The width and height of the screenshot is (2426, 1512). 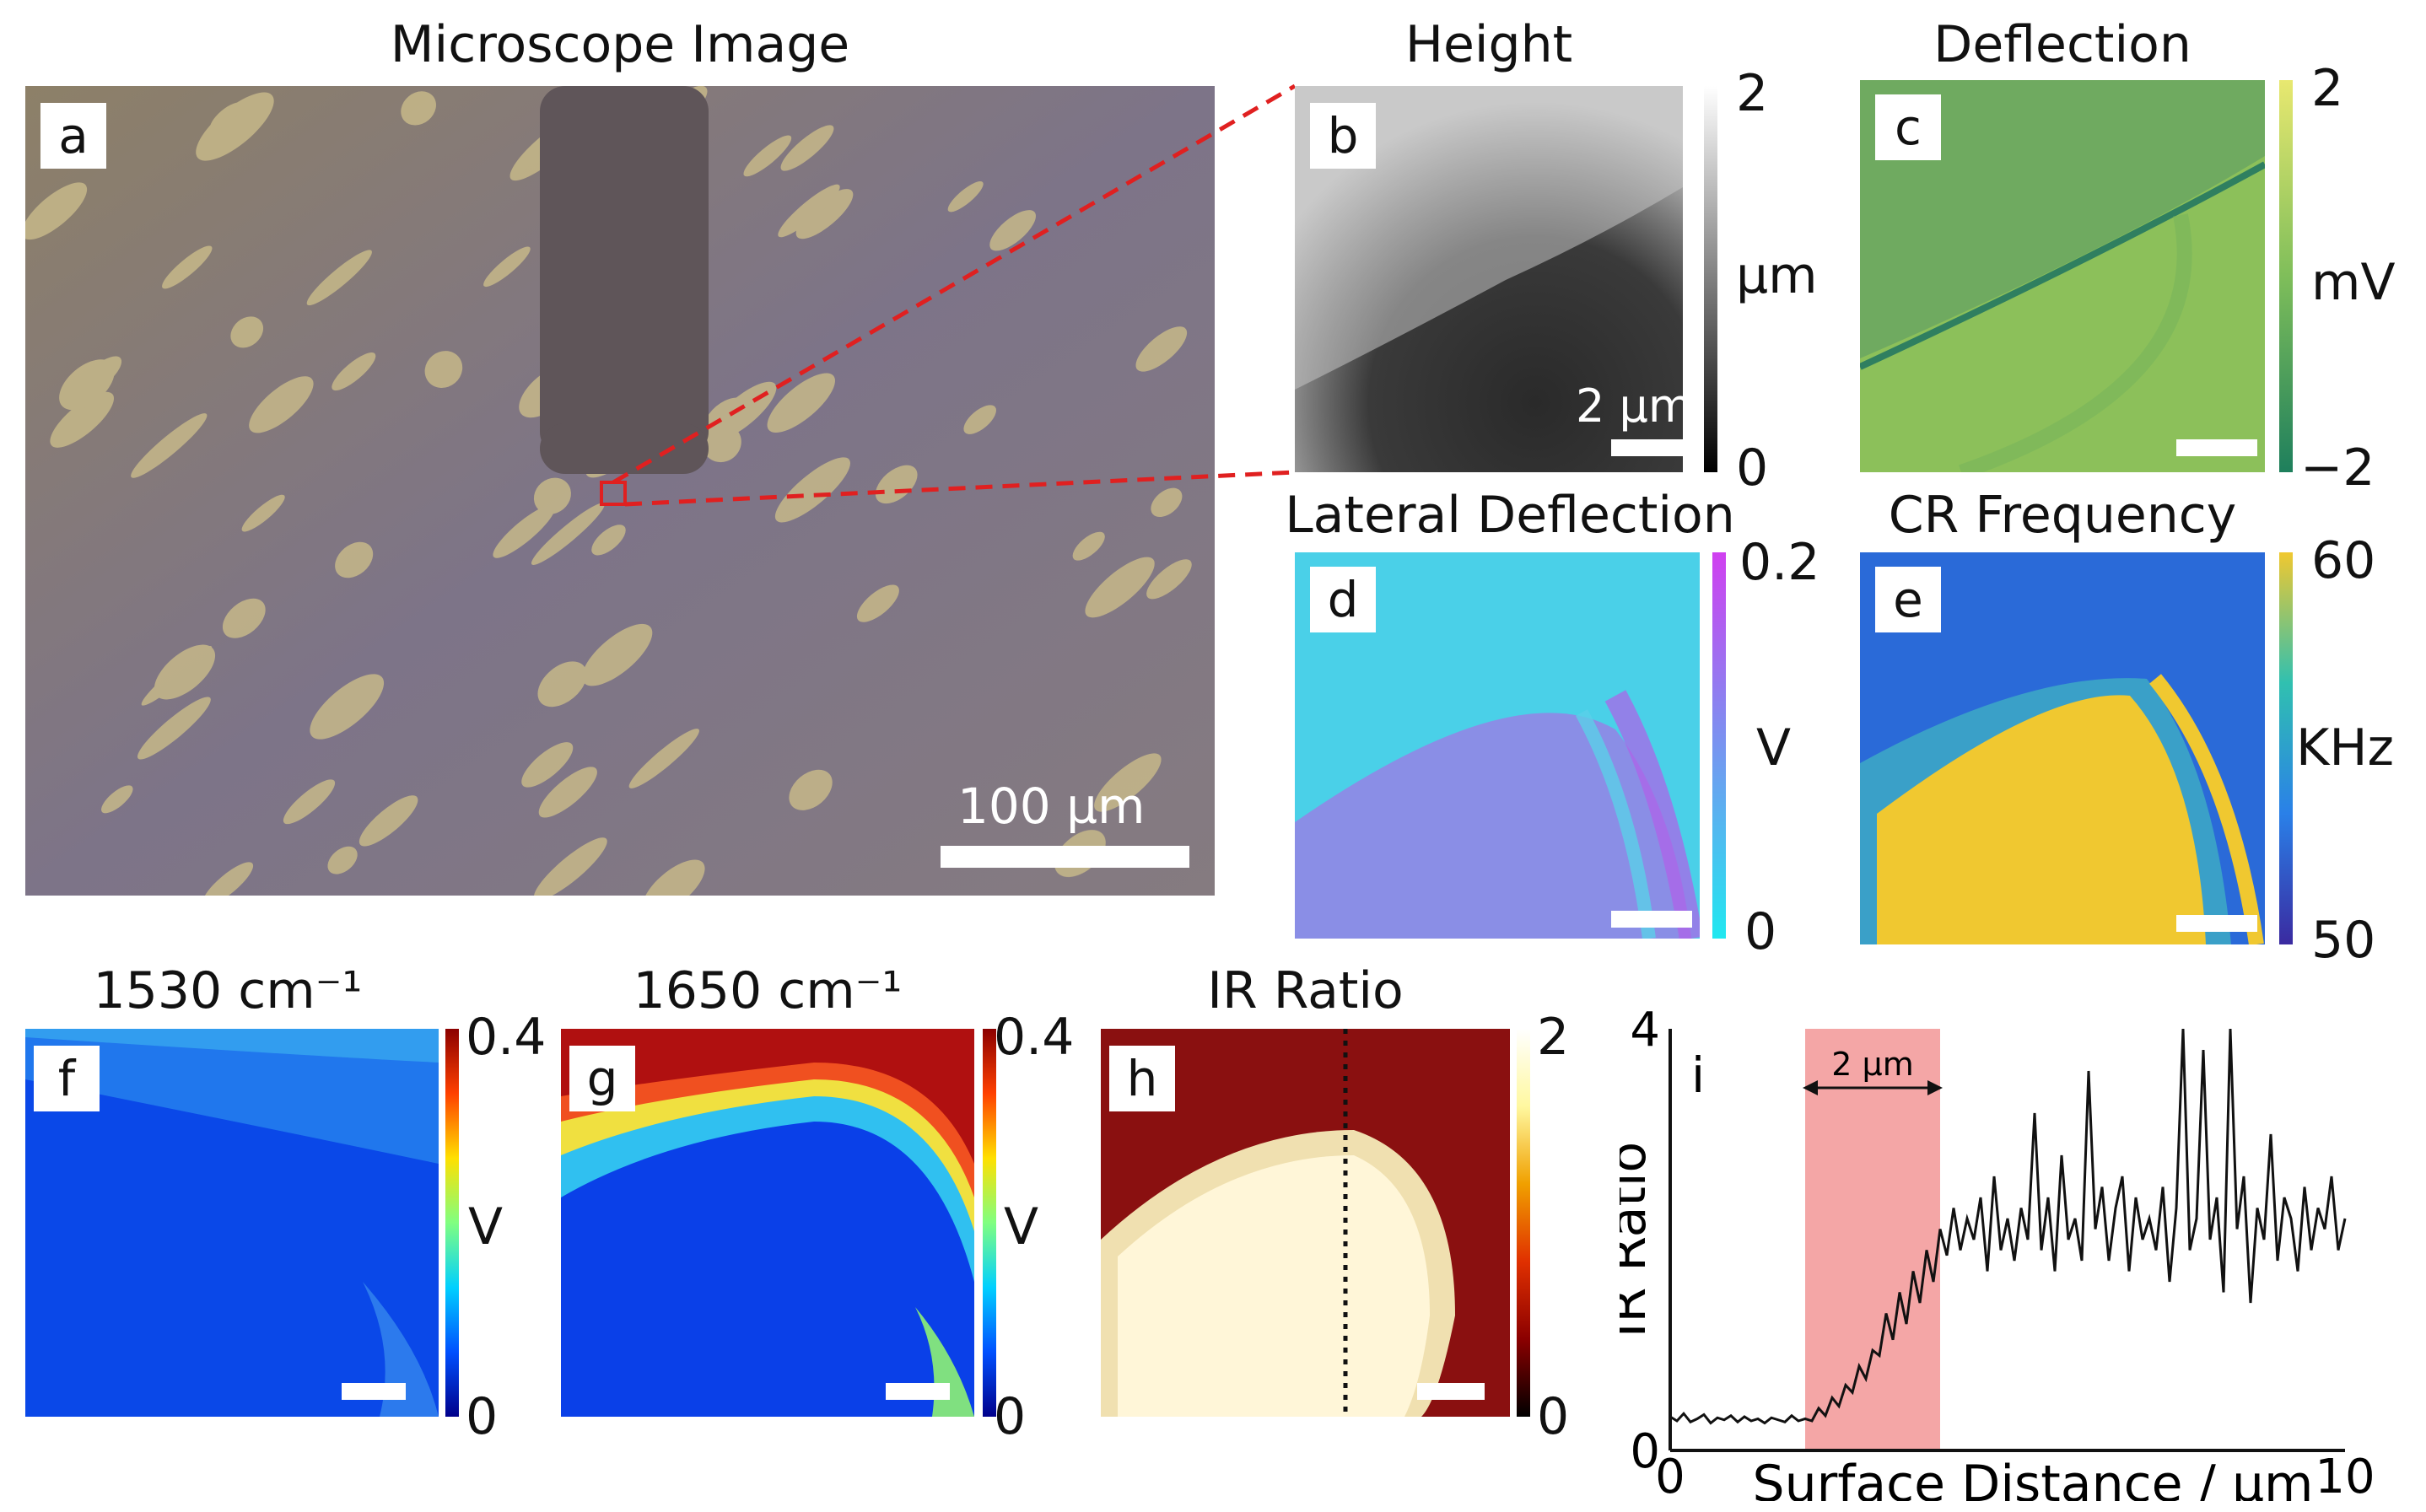 I want to click on panel-f-cbar-unit: V, so click(x=486, y=1227).